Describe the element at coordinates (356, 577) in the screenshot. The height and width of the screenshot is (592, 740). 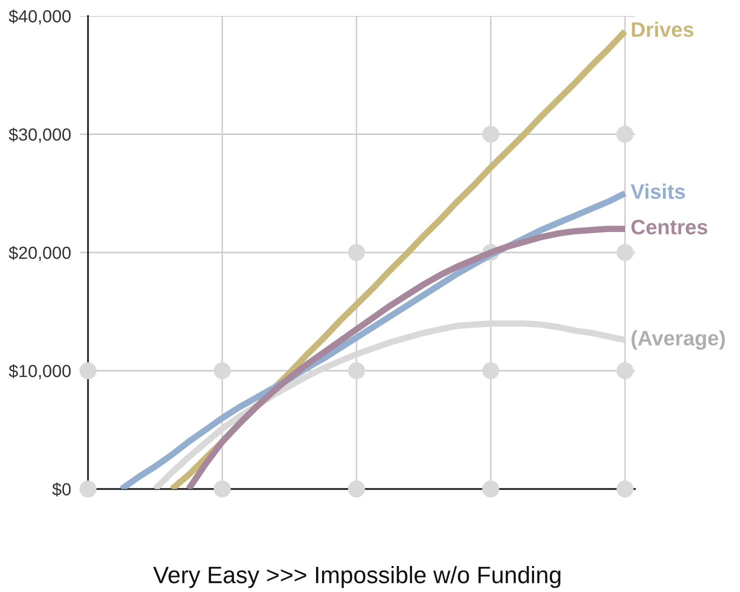
I see `x-axis-title: Very Easy >>> Impossible w/o Funding` at that location.